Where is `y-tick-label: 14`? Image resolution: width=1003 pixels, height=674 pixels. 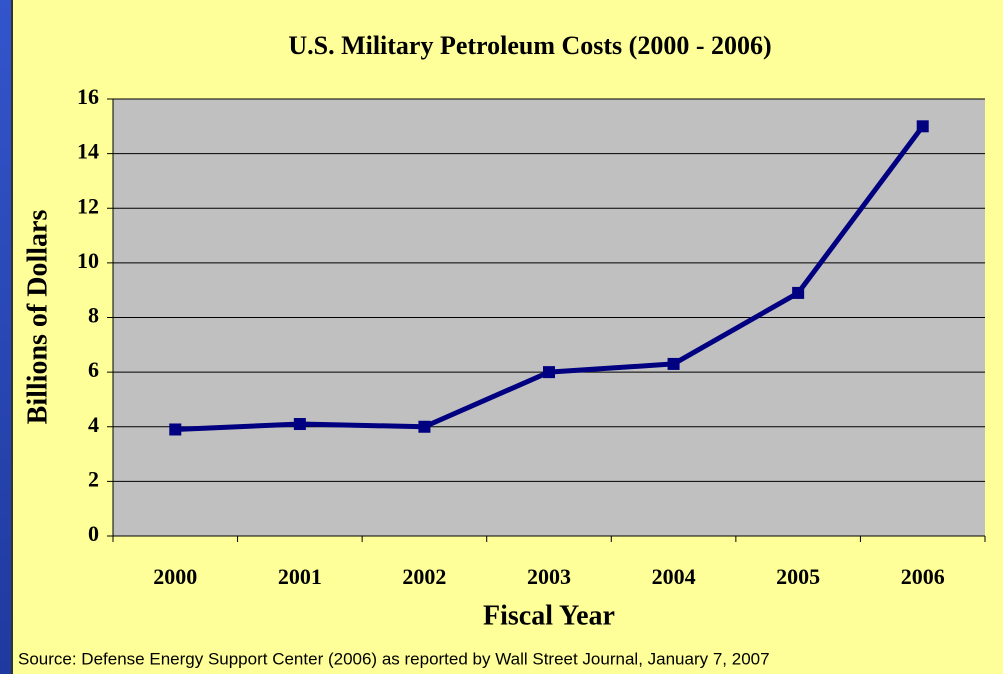
y-tick-label: 14 is located at coordinates (88, 151).